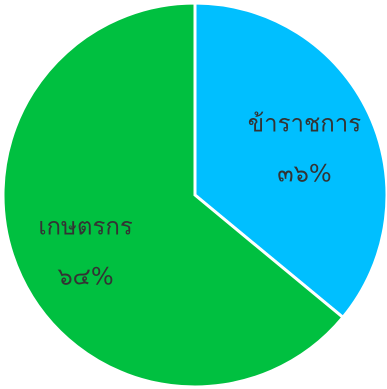 This screenshot has height=389, width=387. Describe the element at coordinates (305, 123) in the screenshot. I see `slice-category-label: ข้าราชการ` at that location.